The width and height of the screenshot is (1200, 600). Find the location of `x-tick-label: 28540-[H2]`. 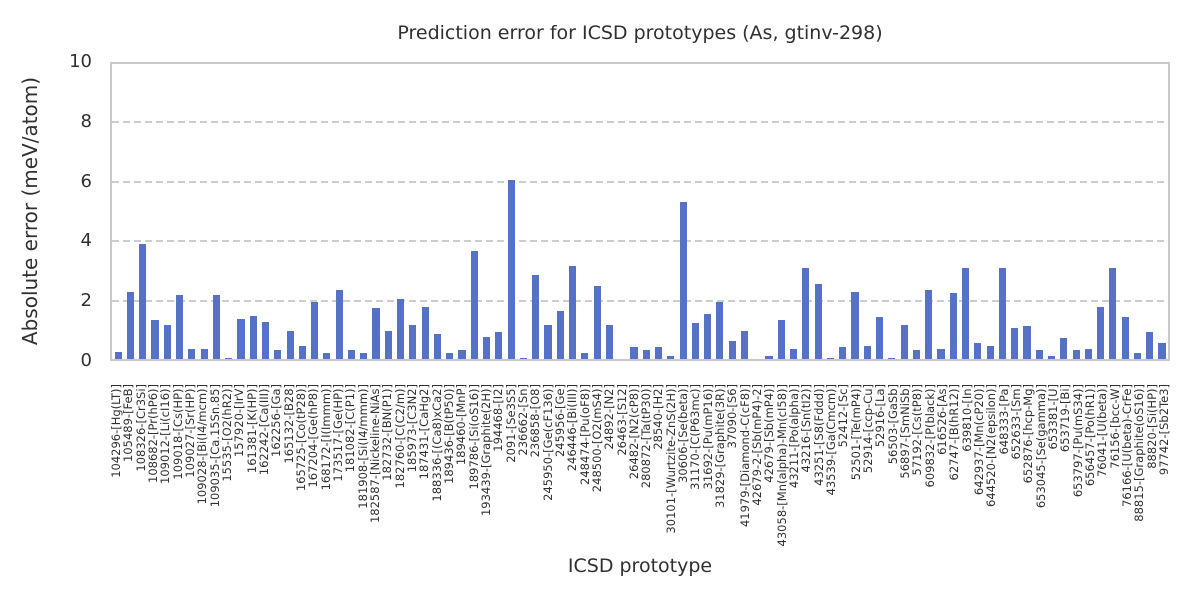

x-tick-label: 28540-[H2] is located at coordinates (658, 417).